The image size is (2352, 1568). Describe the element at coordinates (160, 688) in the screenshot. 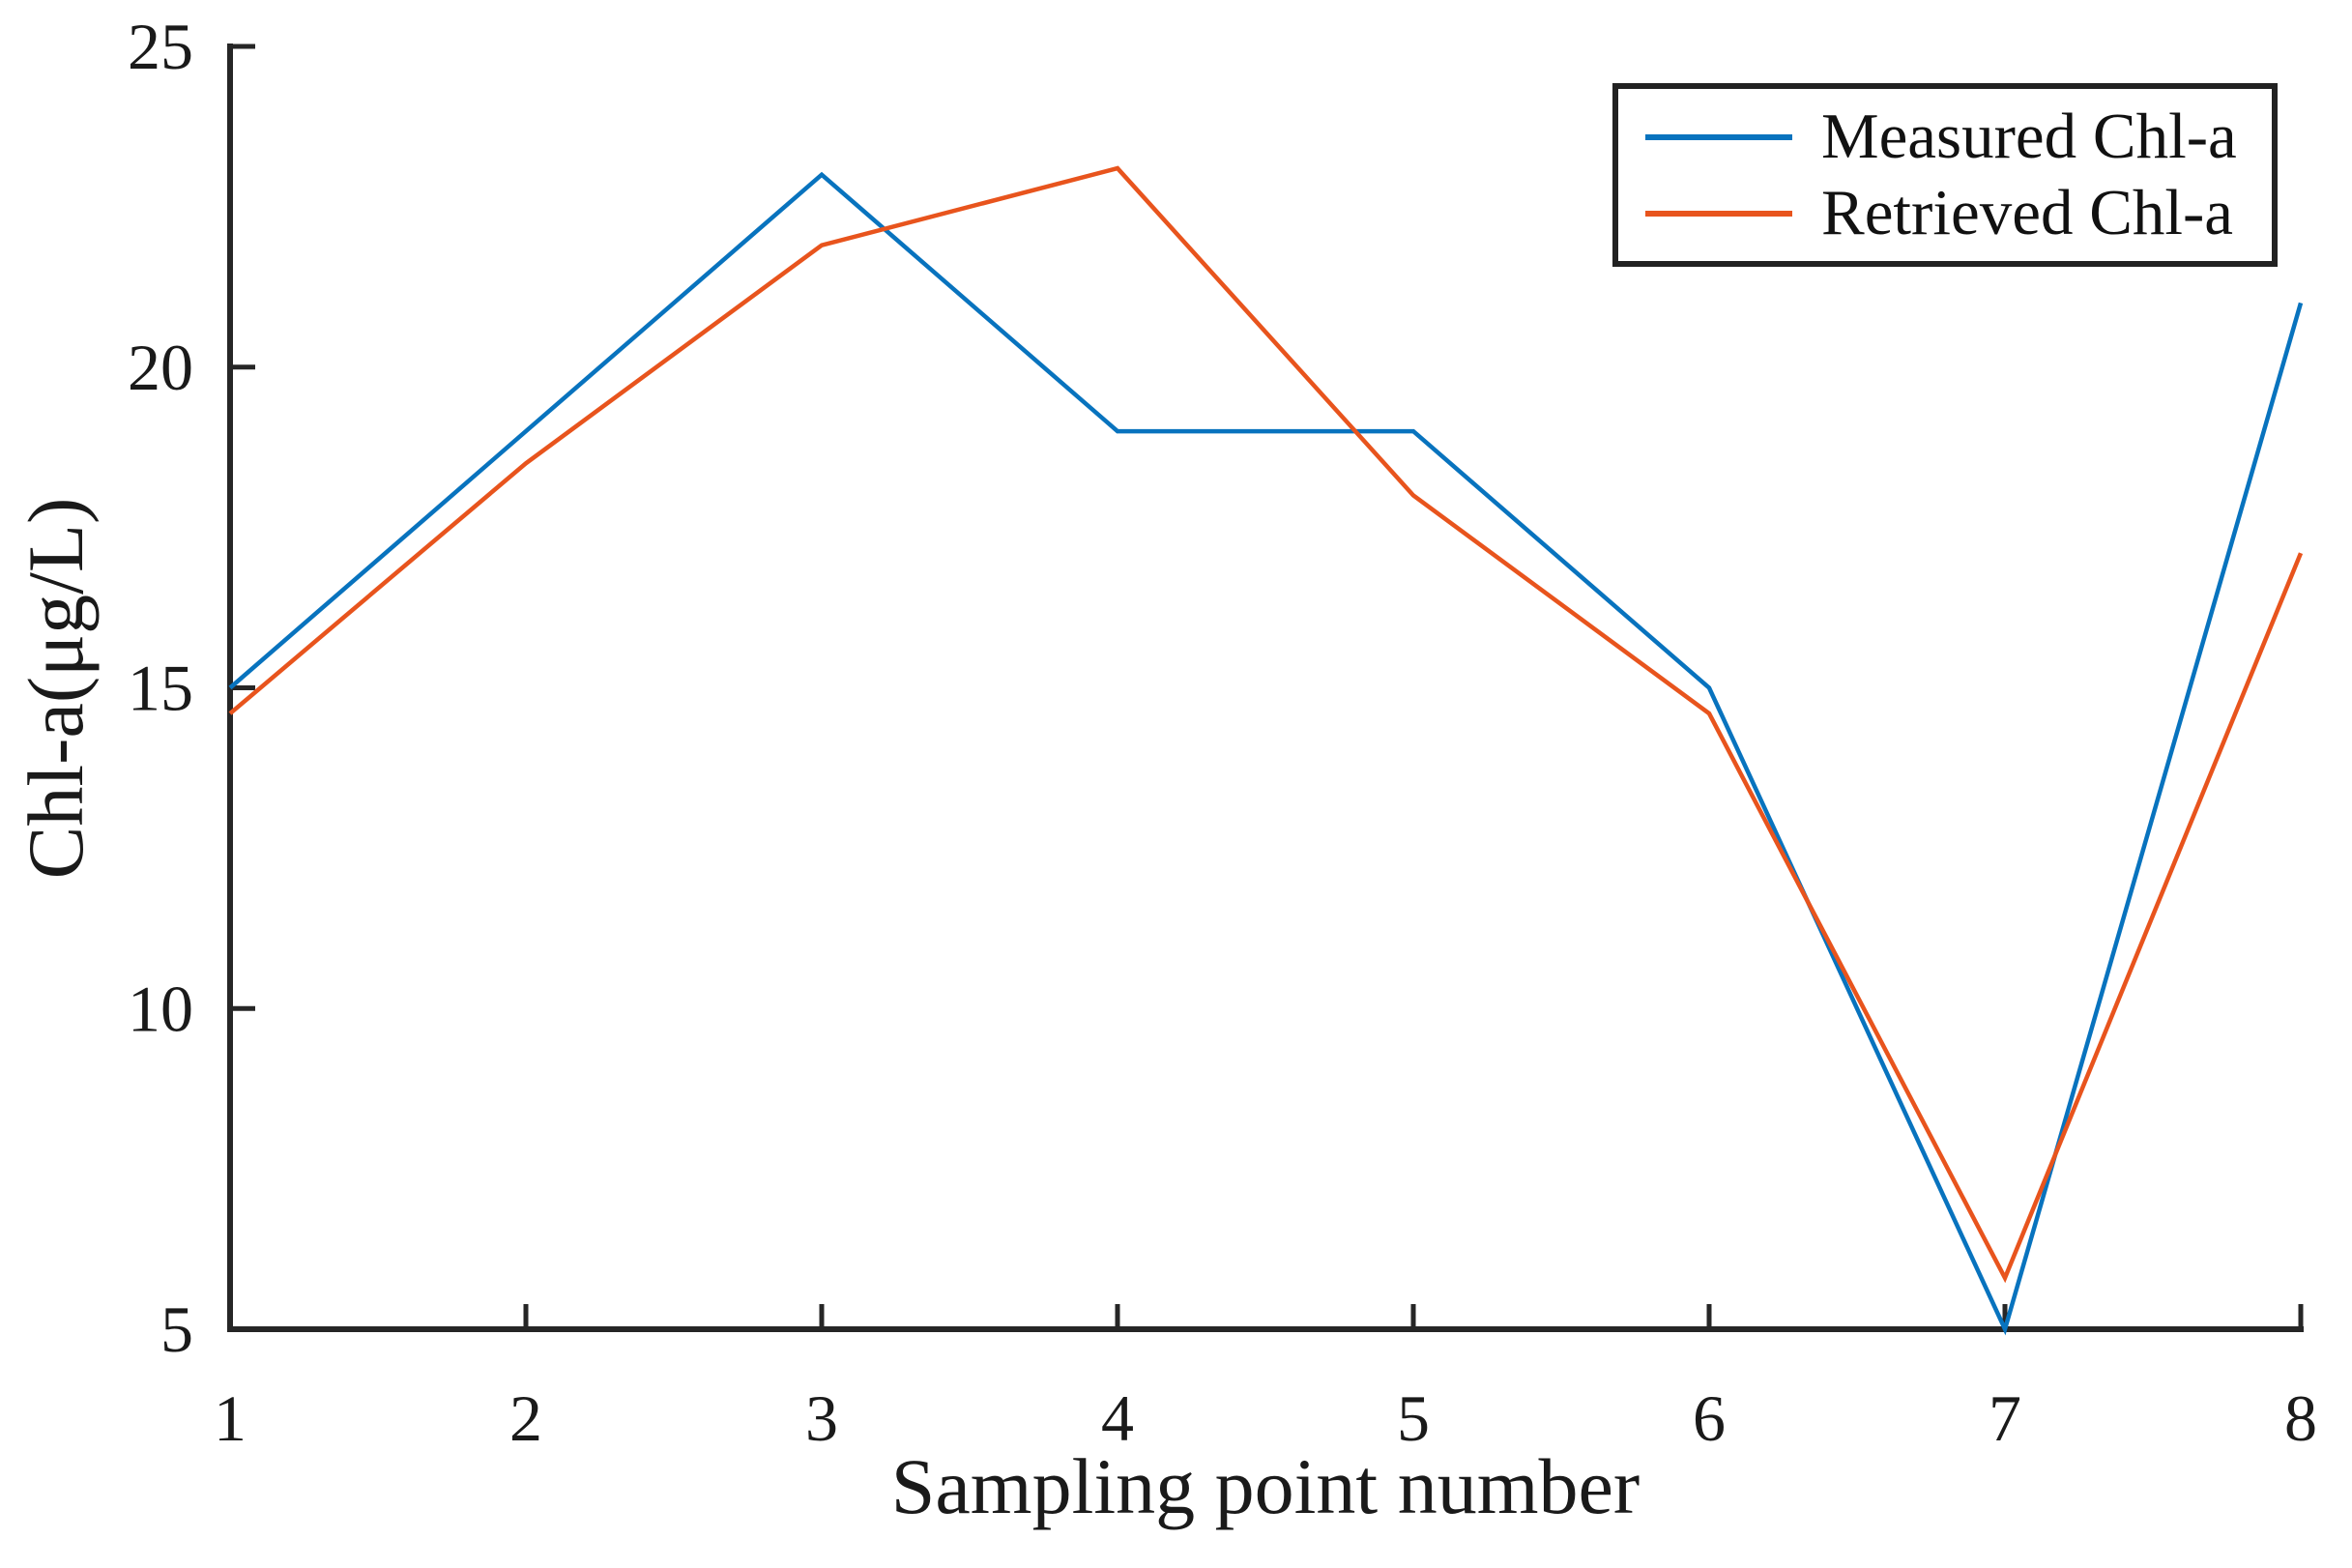

I see `y-tick-label: 15` at that location.